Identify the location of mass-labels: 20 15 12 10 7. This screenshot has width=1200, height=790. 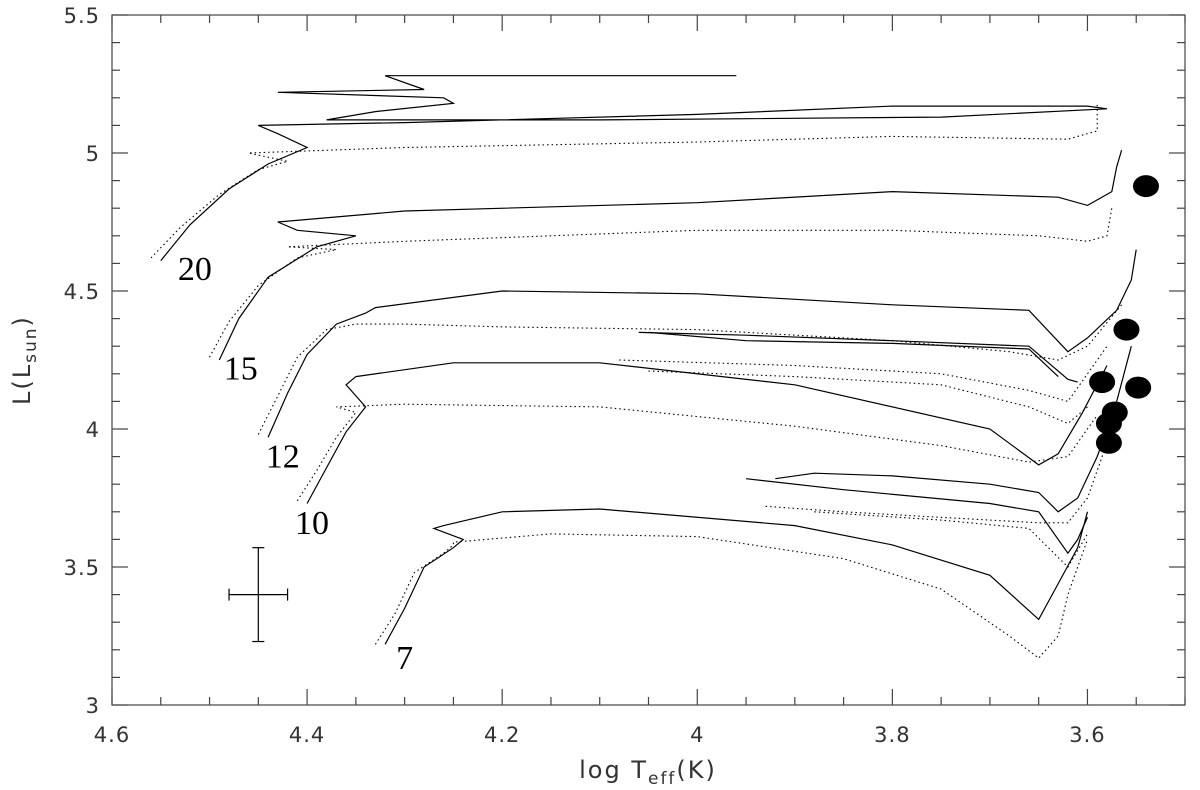
(295, 464).